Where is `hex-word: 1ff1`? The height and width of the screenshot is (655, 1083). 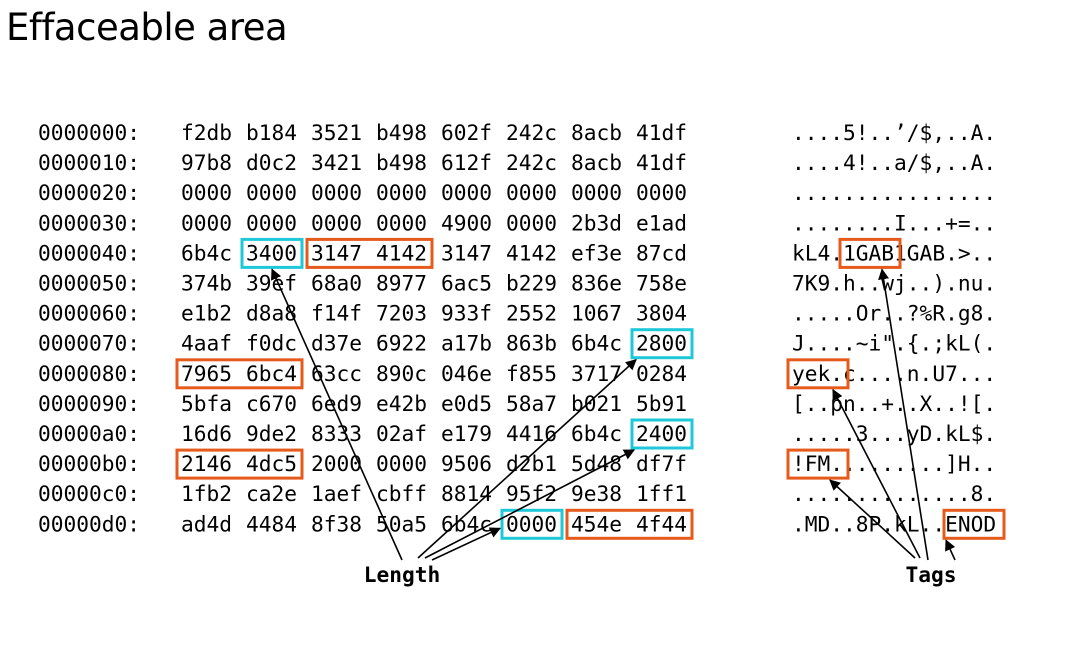
hex-word: 1ff1 is located at coordinates (661, 493).